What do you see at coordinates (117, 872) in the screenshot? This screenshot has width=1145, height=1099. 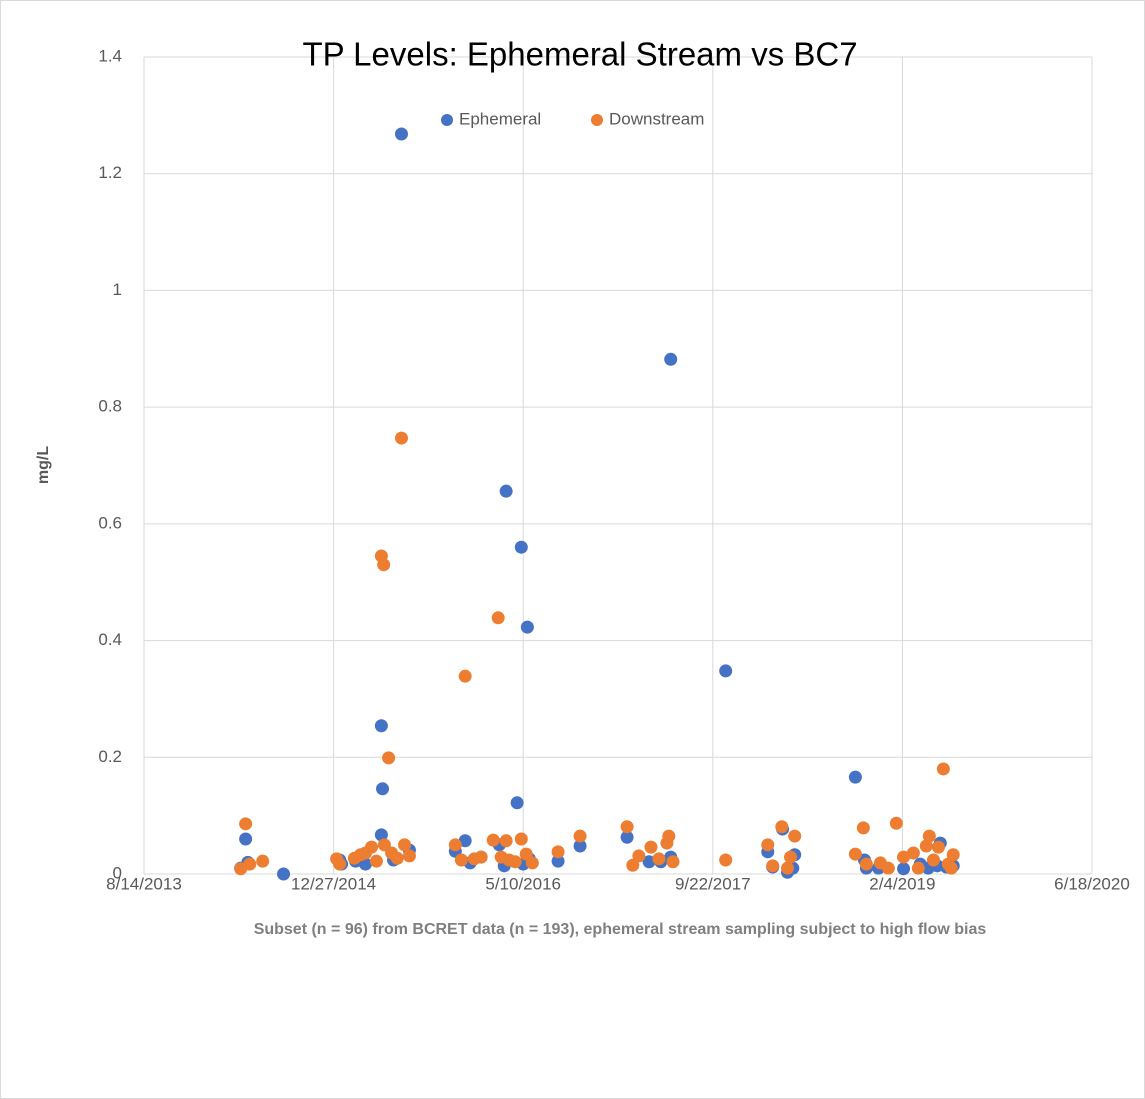 I see `y-tick-label: 0` at bounding box center [117, 872].